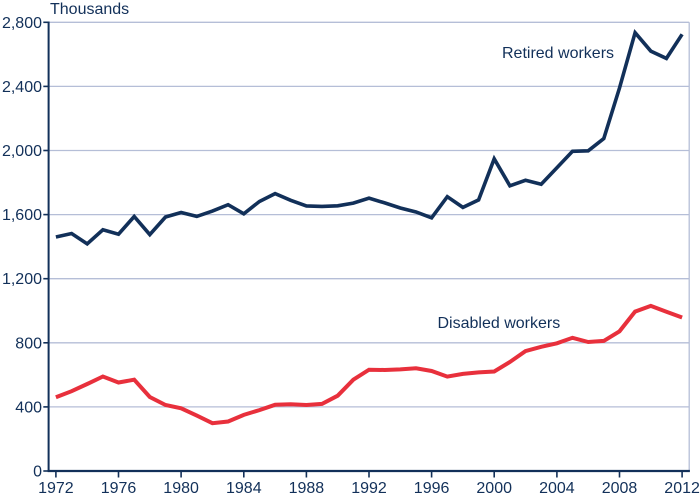 Image resolution: width=700 pixels, height=502 pixels. What do you see at coordinates (307, 488) in the screenshot?
I see `svg-text: 1988` at bounding box center [307, 488].